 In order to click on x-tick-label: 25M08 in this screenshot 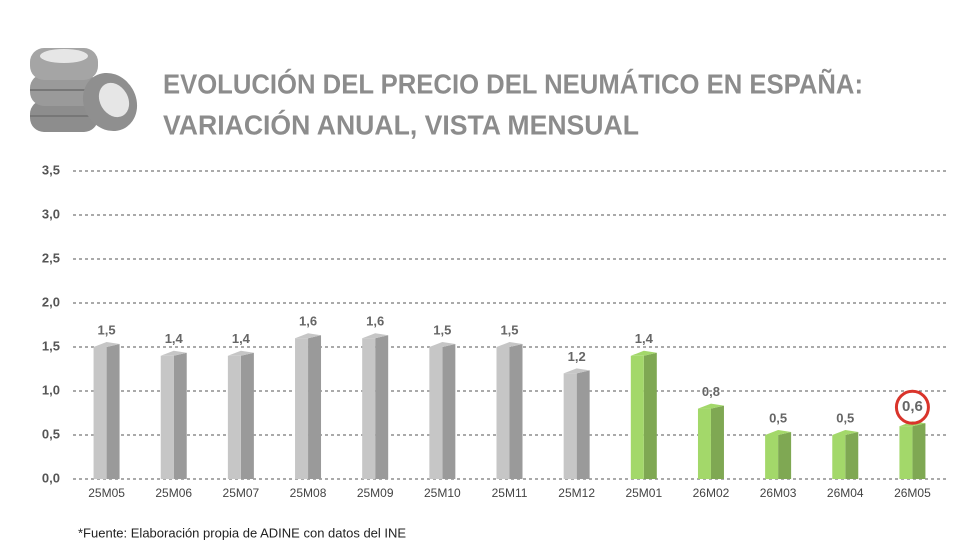, I will do `click(308, 493)`.